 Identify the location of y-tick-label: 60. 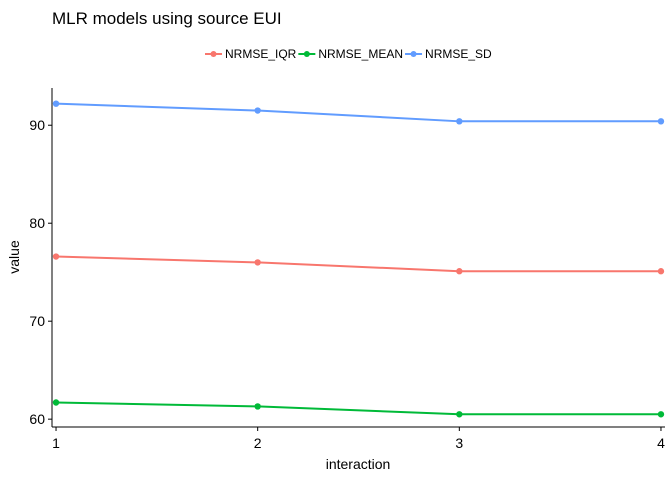
(37, 419).